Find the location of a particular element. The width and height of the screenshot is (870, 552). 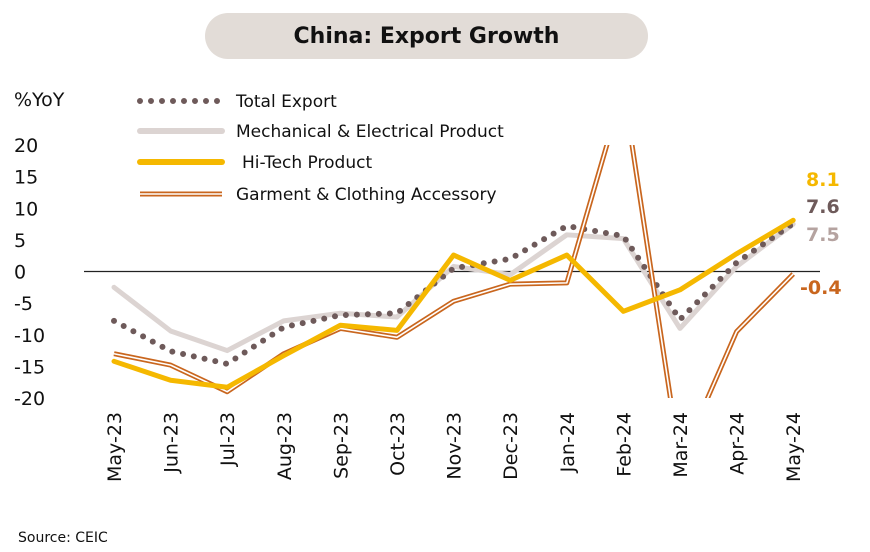

x-tick-label: Jan-24 is located at coordinates (568, 442).